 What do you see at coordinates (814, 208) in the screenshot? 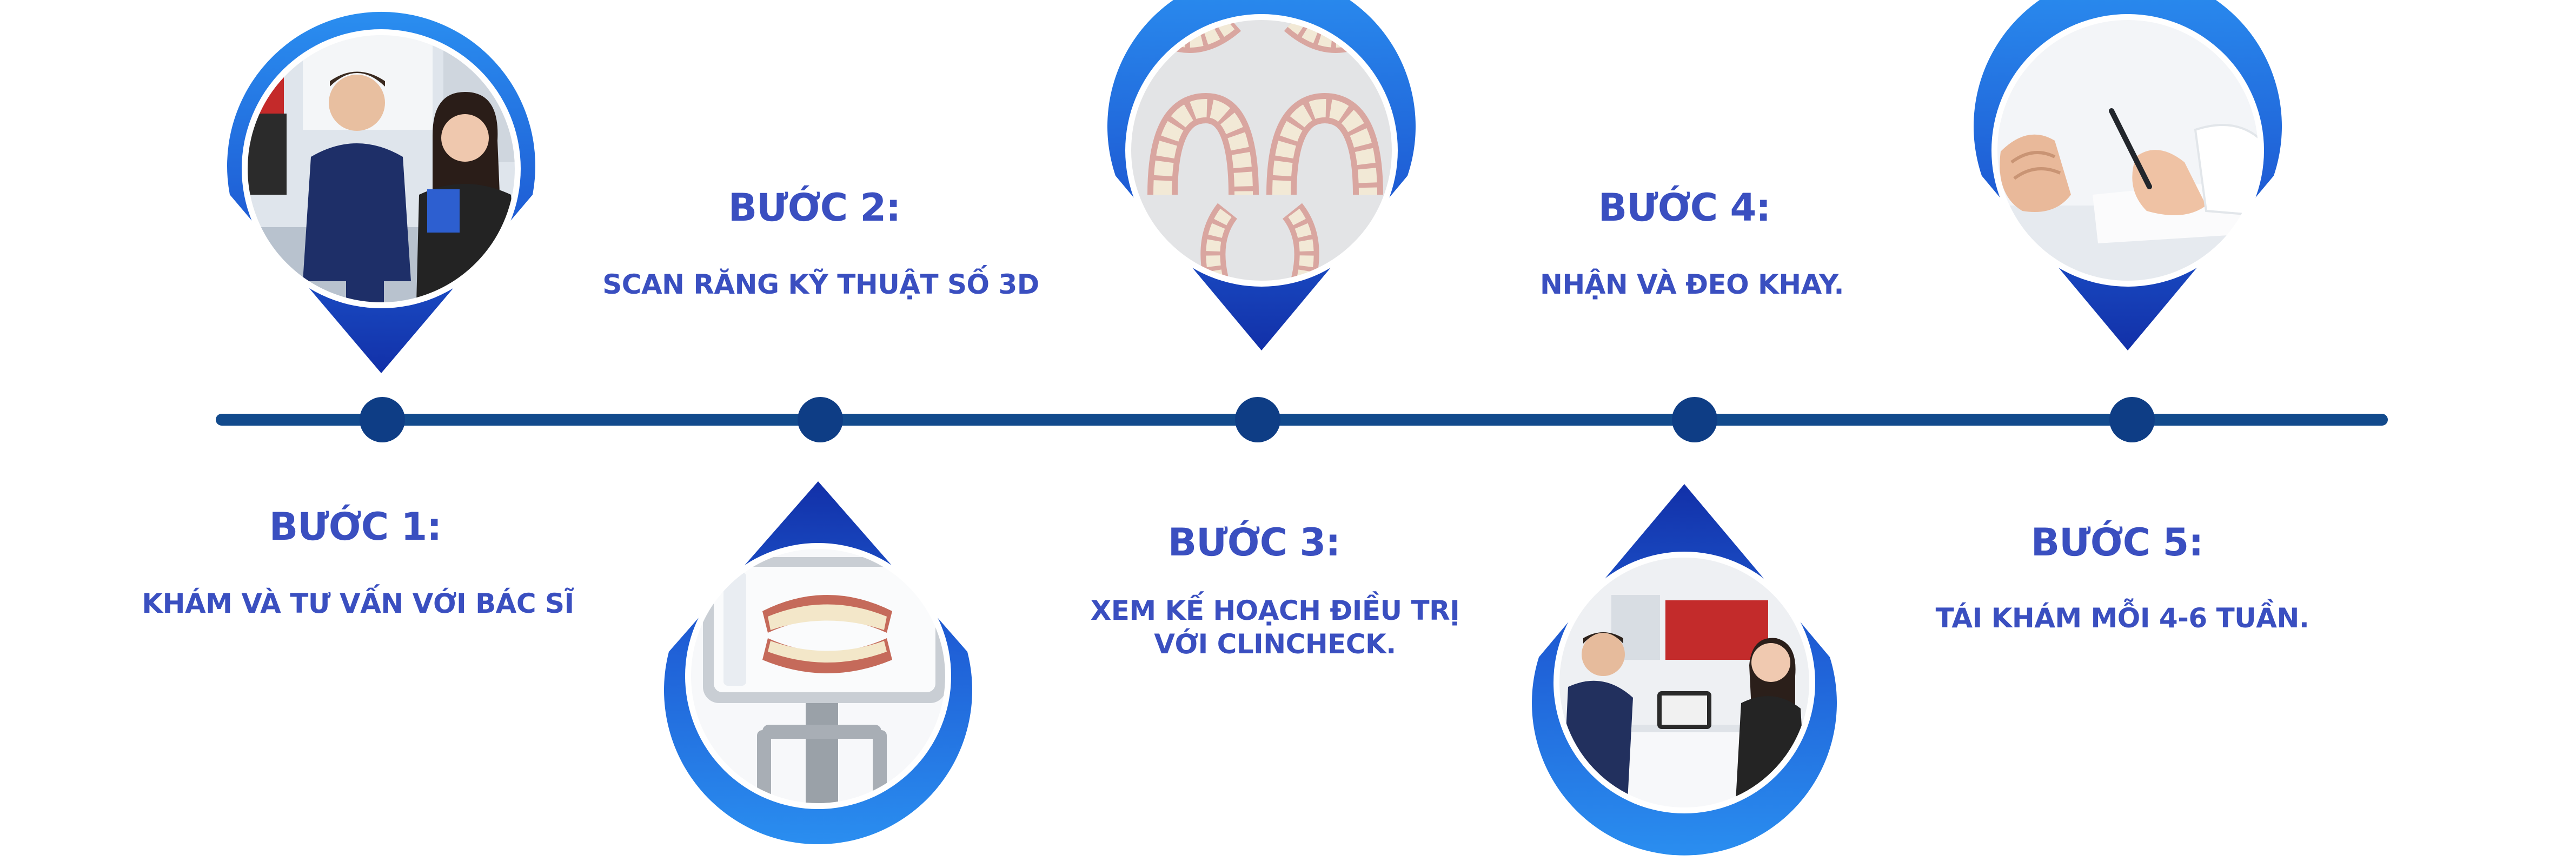
I see `step-2-title: BƯỚC 2:` at bounding box center [814, 208].